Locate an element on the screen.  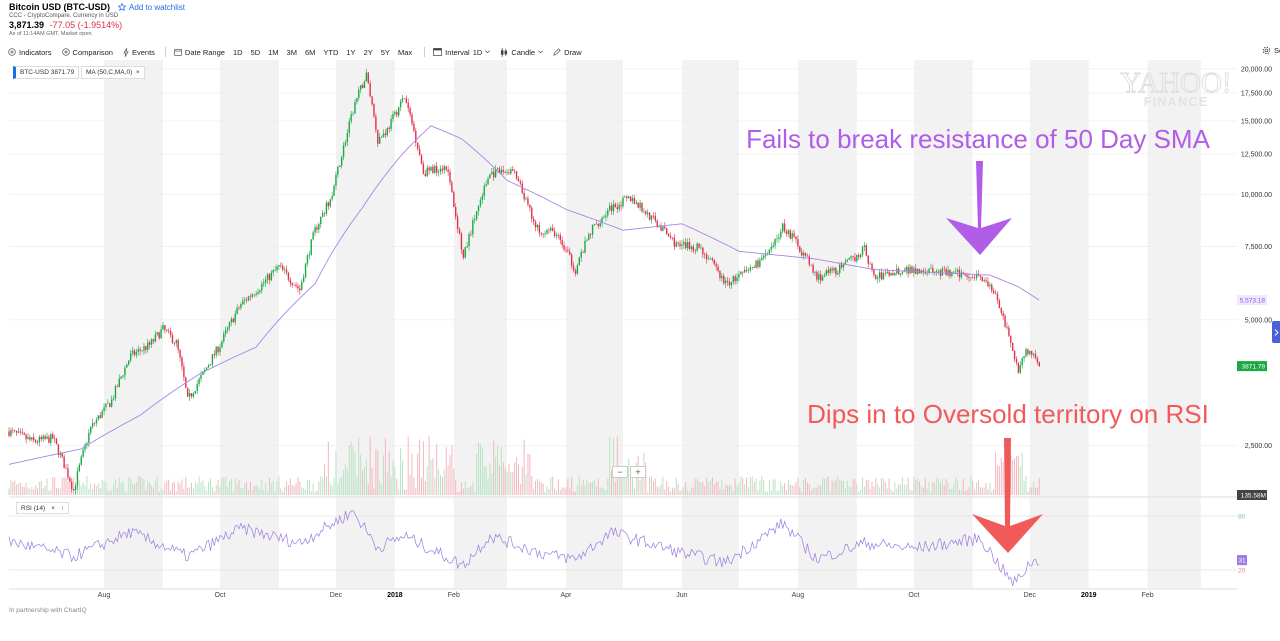
interval-dropdown: Interval 1D is located at coordinates (462, 52).